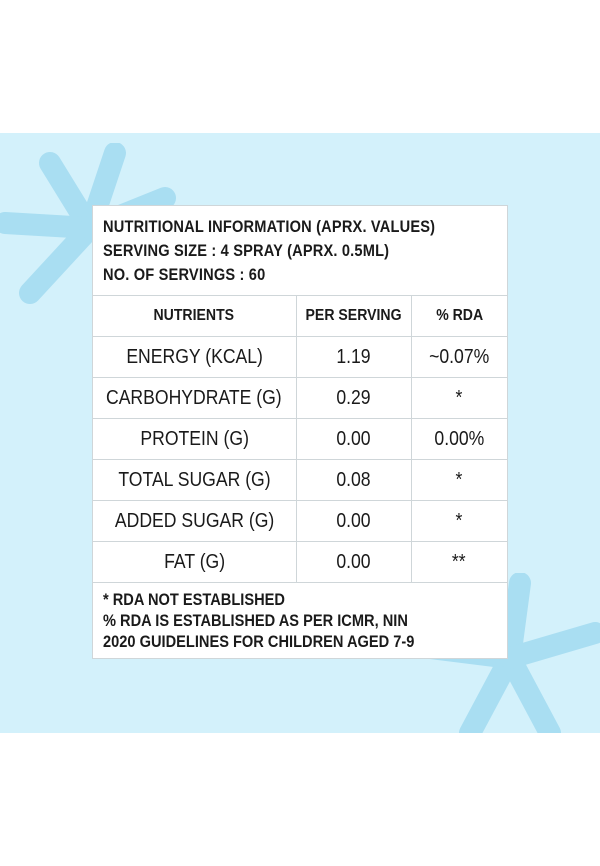 The width and height of the screenshot is (600, 866). Describe the element at coordinates (459, 357) in the screenshot. I see `rda-value: ~0.07%` at that location.